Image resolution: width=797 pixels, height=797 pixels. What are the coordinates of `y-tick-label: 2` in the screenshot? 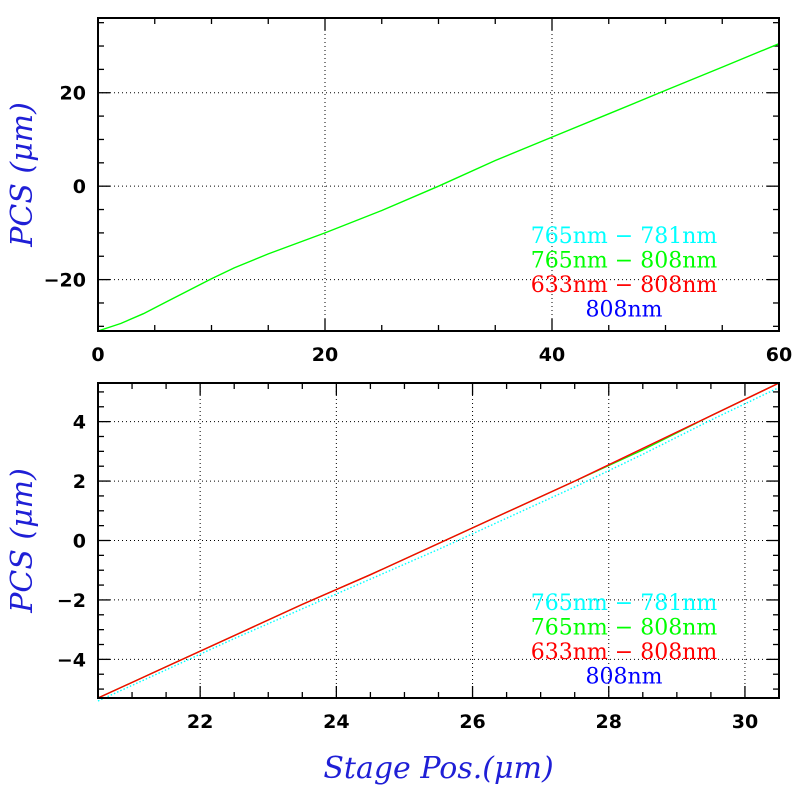 It's located at (79, 482).